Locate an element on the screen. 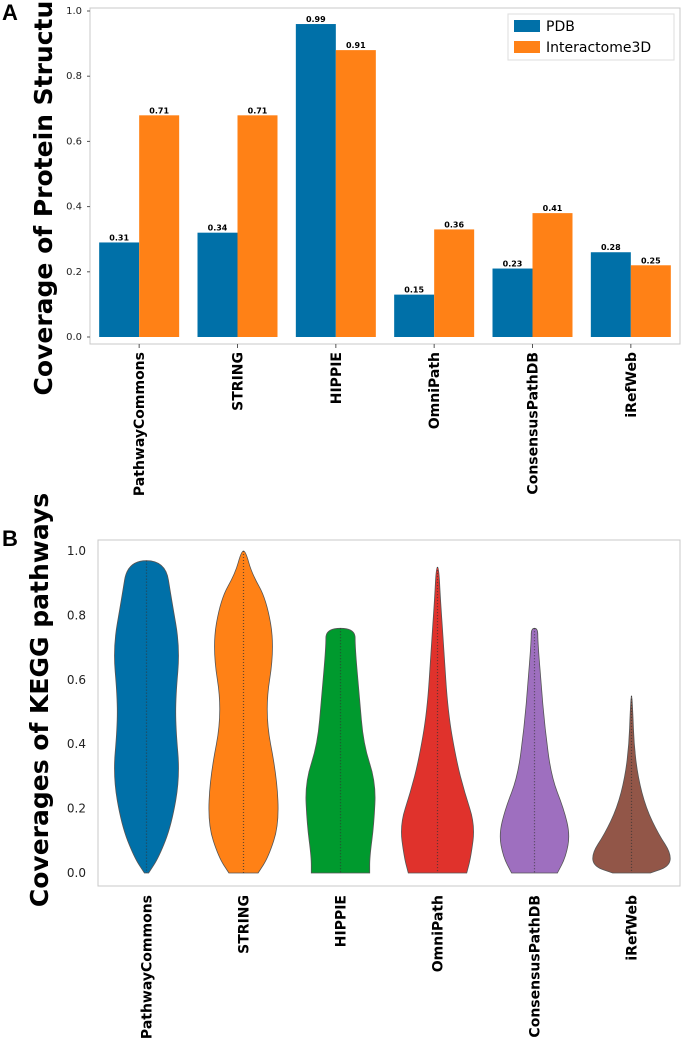  violin-irefweb is located at coordinates (631, 784).